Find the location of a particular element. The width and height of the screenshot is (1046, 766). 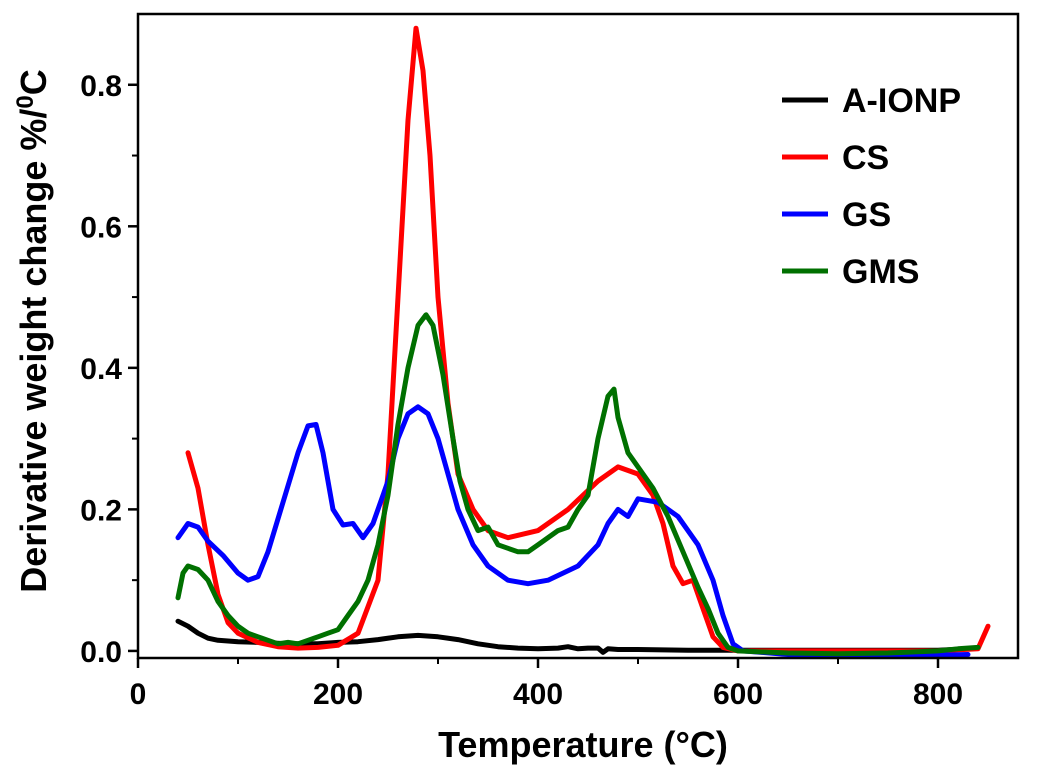

y-tick-label: 0.8 is located at coordinates (101, 86).